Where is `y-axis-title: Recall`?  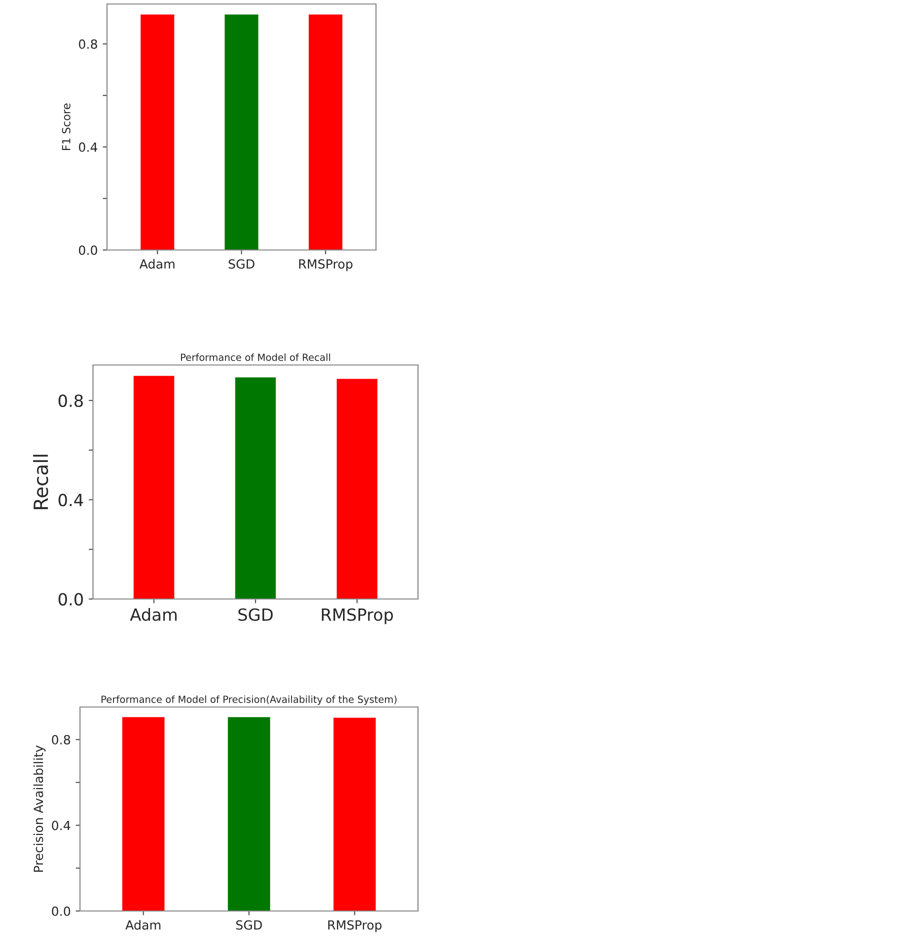
y-axis-title: Recall is located at coordinates (40, 482).